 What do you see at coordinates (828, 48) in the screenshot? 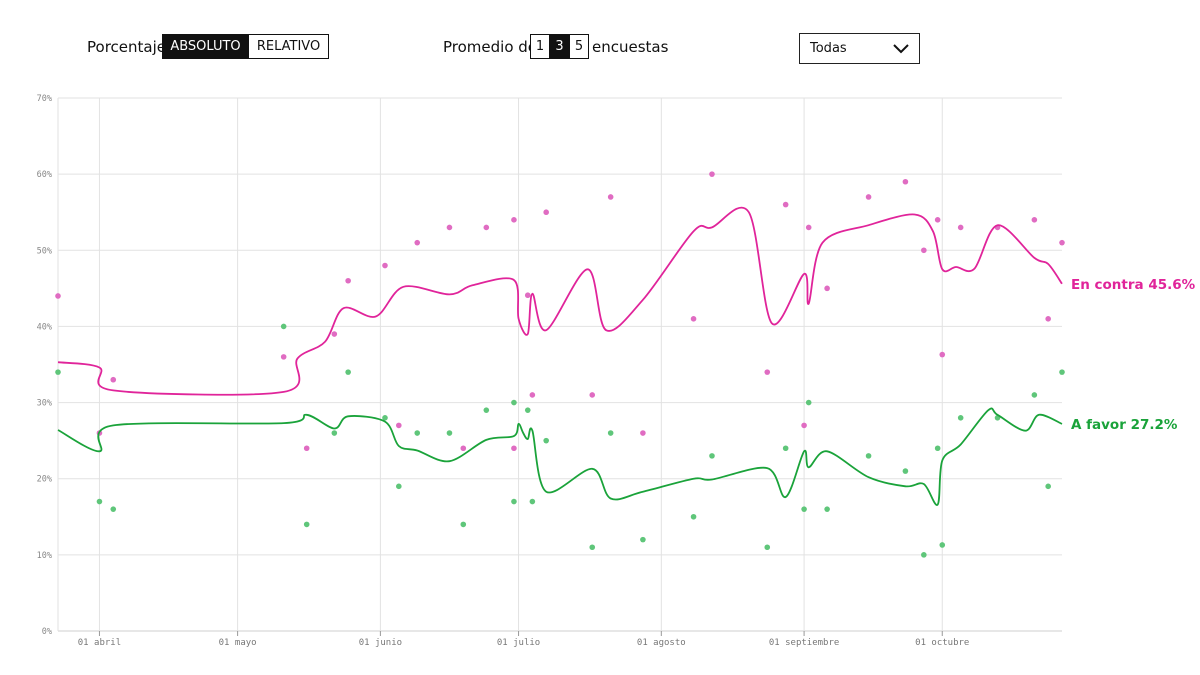
I see `poll-filter-value: Todas` at bounding box center [828, 48].